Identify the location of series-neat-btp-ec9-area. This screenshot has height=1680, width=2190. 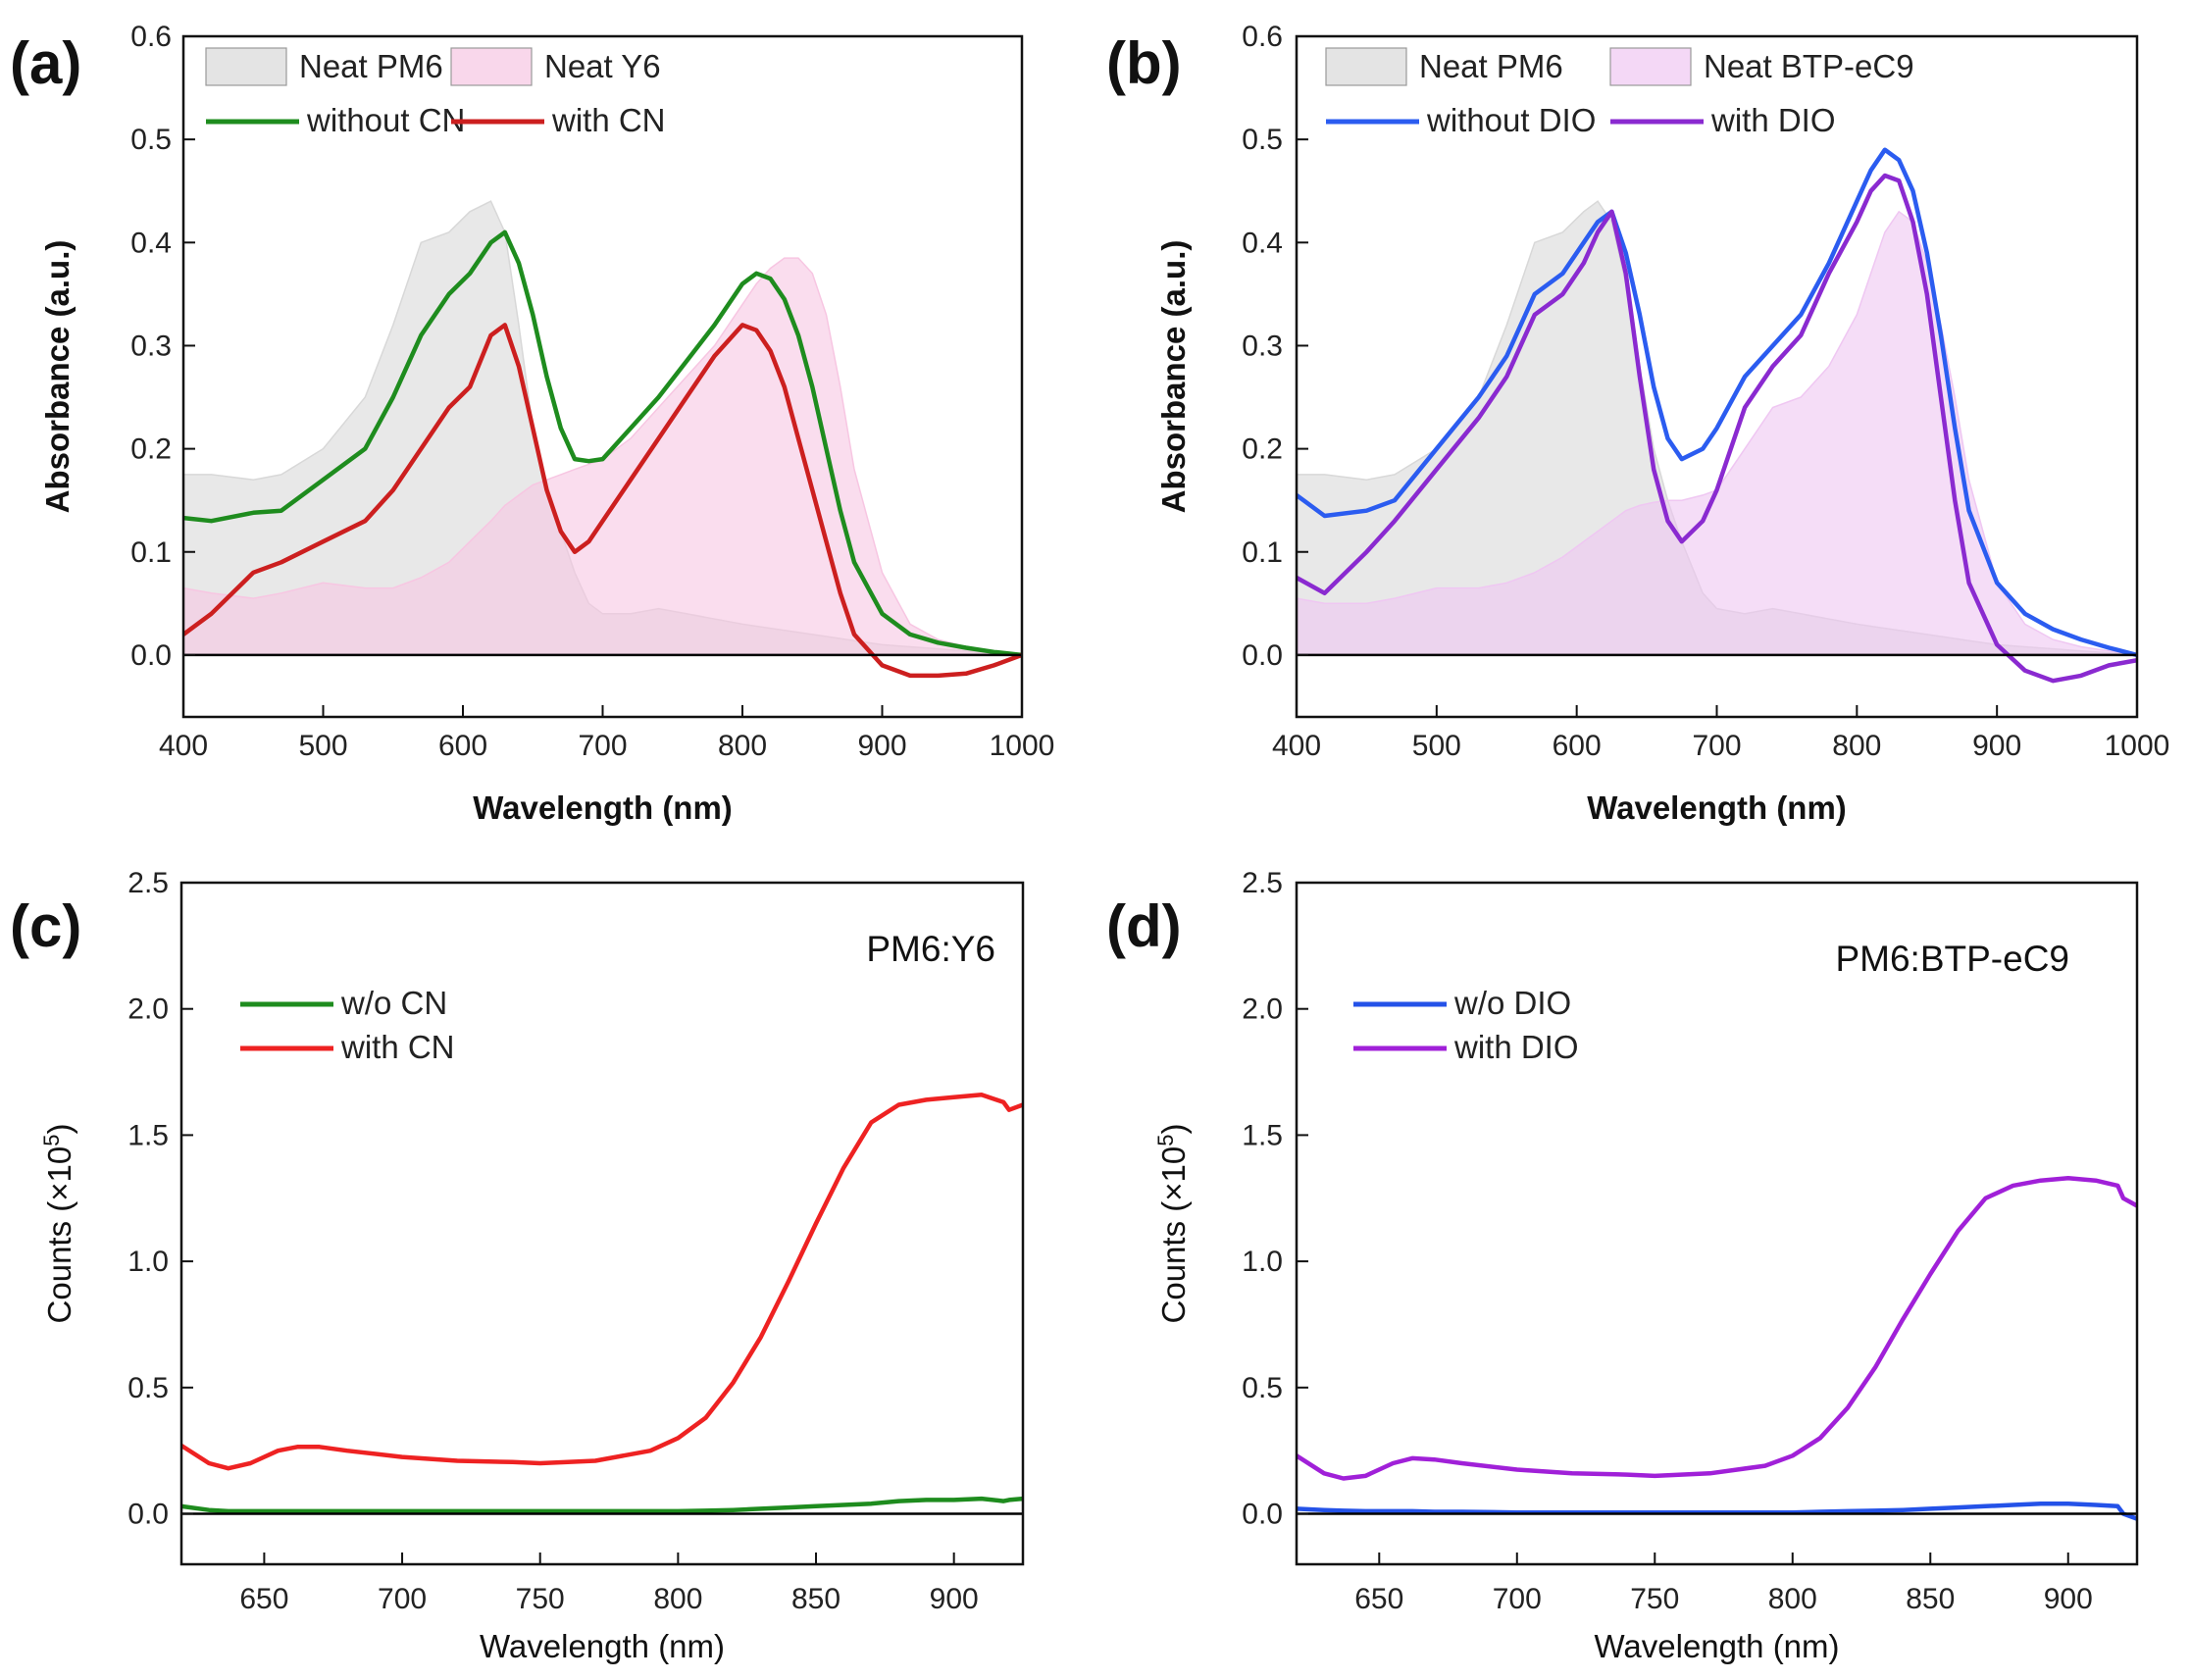
(1717, 433).